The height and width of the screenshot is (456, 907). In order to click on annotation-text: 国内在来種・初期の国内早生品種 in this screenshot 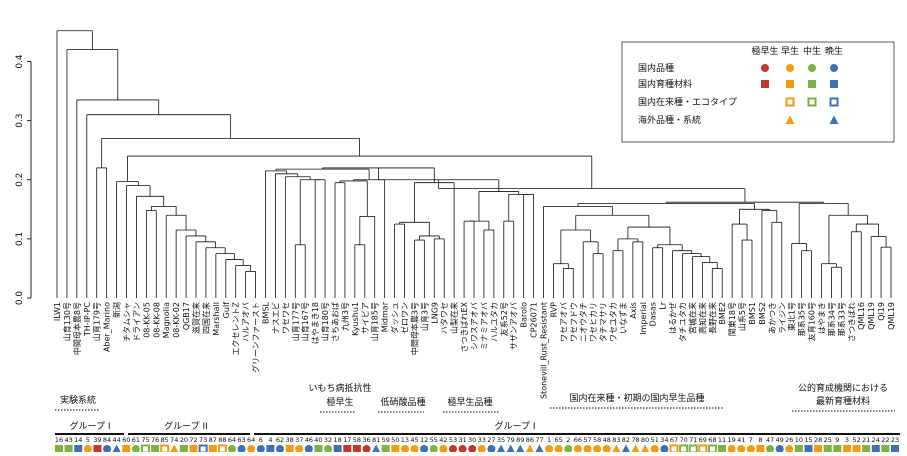, I will do `click(636, 398)`.